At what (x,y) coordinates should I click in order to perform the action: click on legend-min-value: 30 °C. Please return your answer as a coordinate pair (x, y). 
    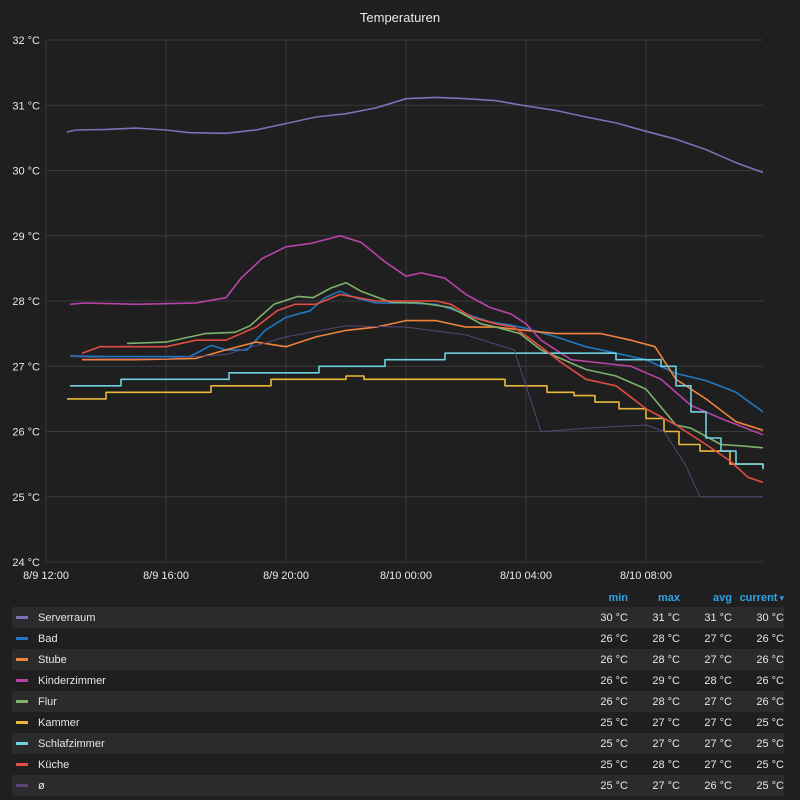
    Looking at the image, I should click on (614, 617).